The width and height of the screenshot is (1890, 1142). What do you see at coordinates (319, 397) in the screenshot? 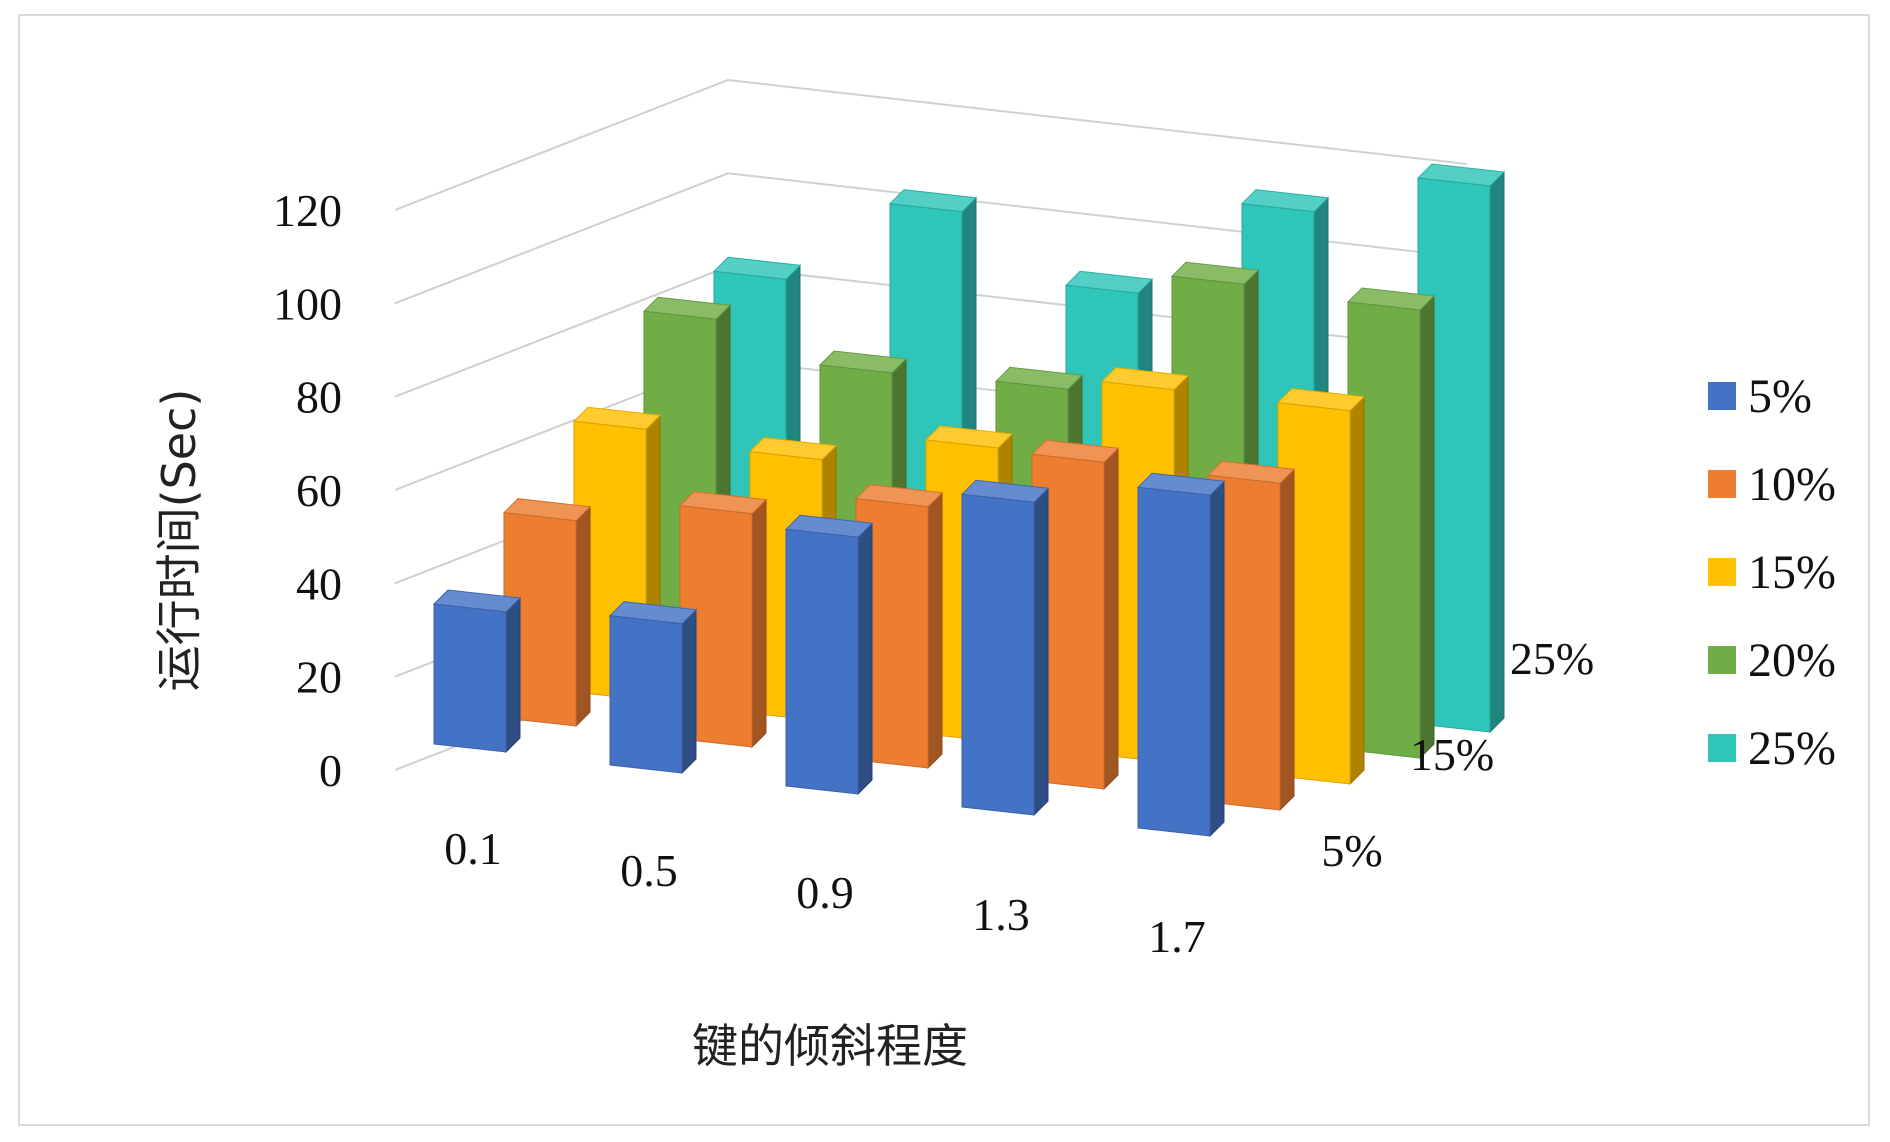
I see `y-tick-label: 80` at bounding box center [319, 397].